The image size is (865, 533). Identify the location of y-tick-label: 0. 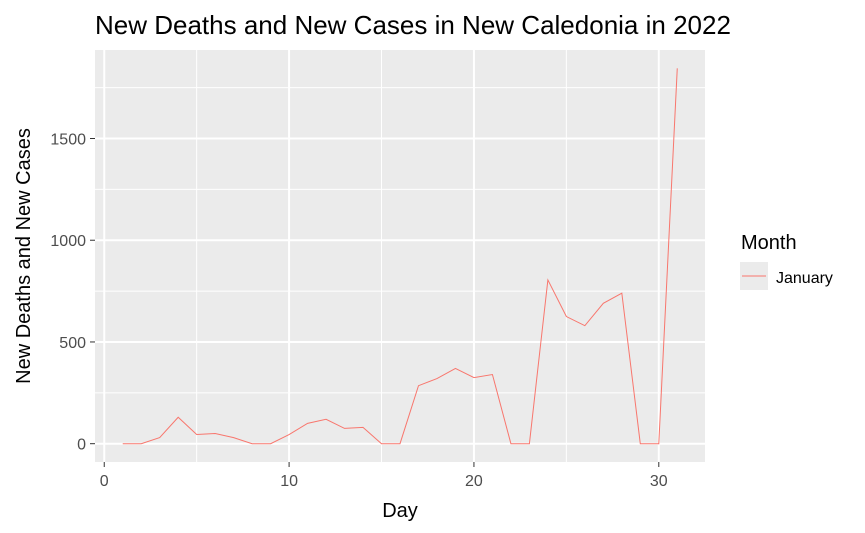
(81, 445).